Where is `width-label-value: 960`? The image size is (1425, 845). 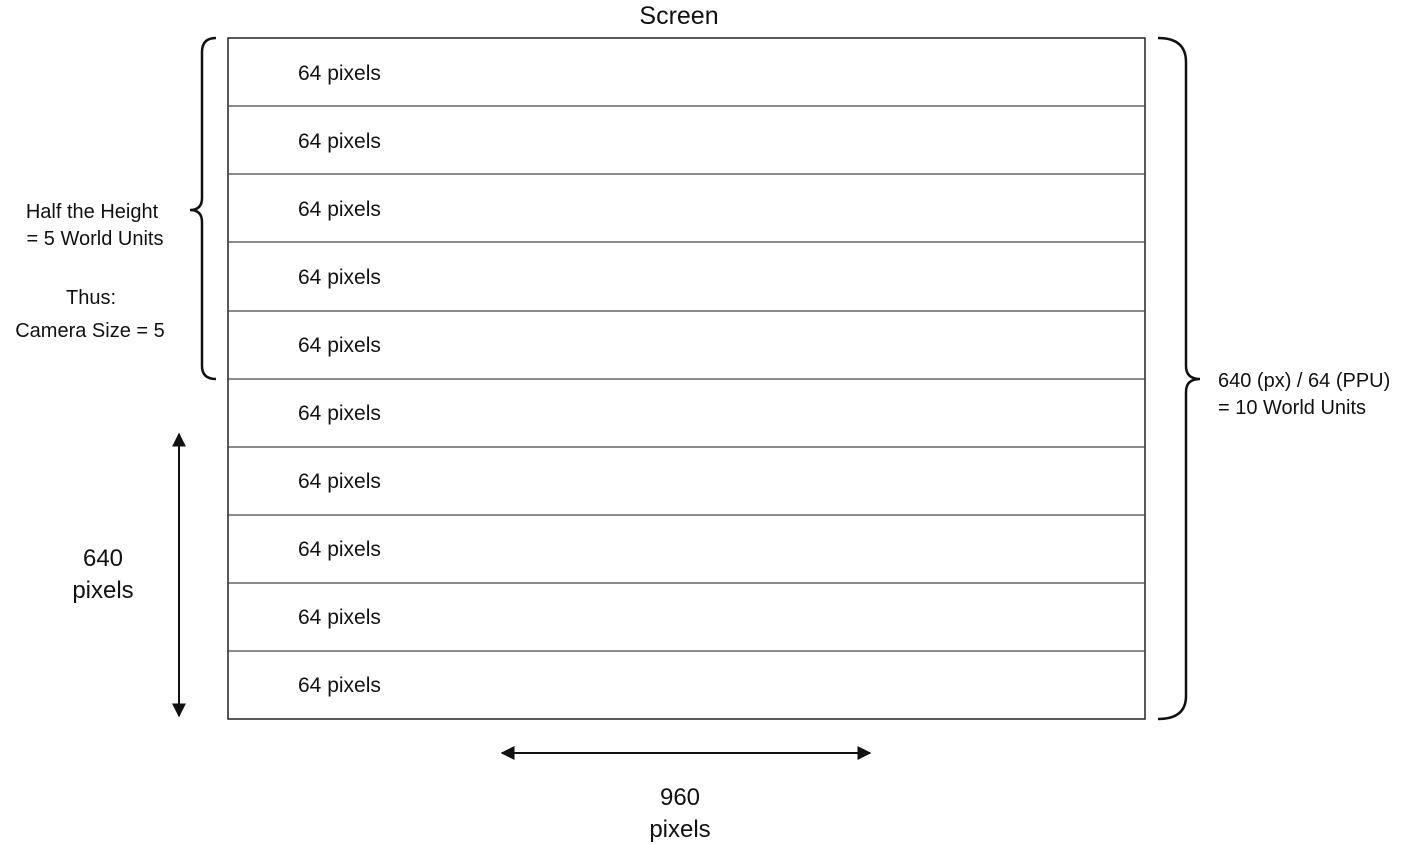 width-label-value: 960 is located at coordinates (680, 797).